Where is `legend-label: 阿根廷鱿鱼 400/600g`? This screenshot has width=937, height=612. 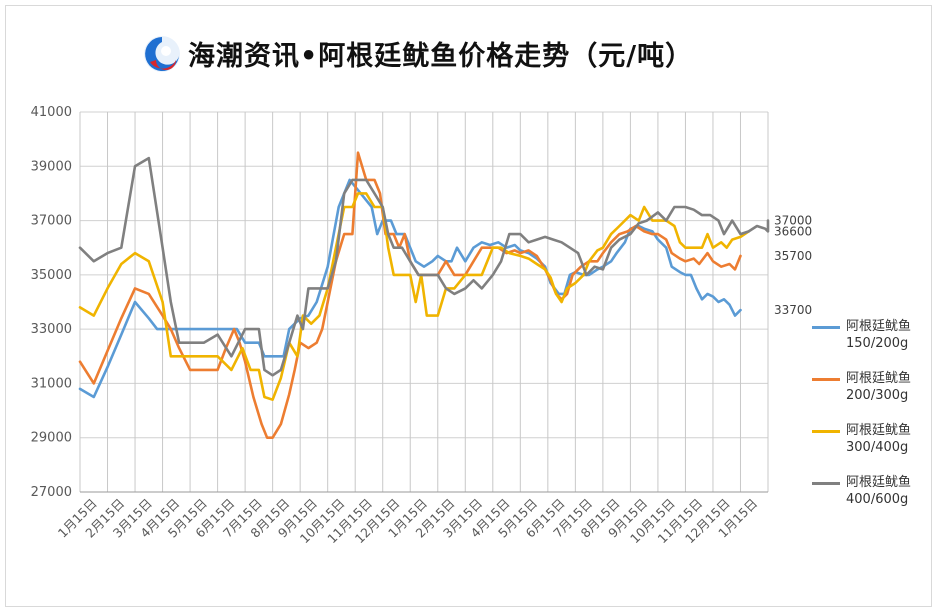 legend-label: 阿根廷鱿鱼 400/600g is located at coordinates (879, 491).